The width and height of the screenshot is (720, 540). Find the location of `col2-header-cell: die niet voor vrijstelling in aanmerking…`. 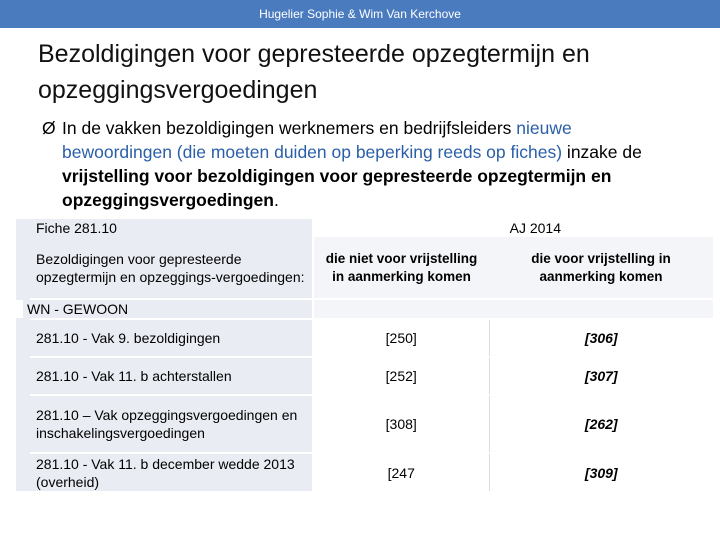

col2-header-cell: die niet voor vrijstelling in aanmerking… is located at coordinates (401, 268).